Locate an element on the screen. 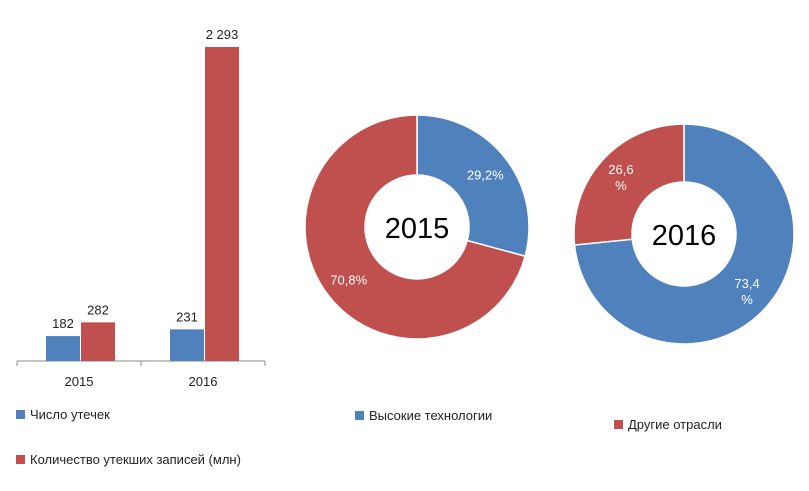 Image resolution: width=809 pixels, height=491 pixels. legend-swatch-hightech is located at coordinates (359, 415).